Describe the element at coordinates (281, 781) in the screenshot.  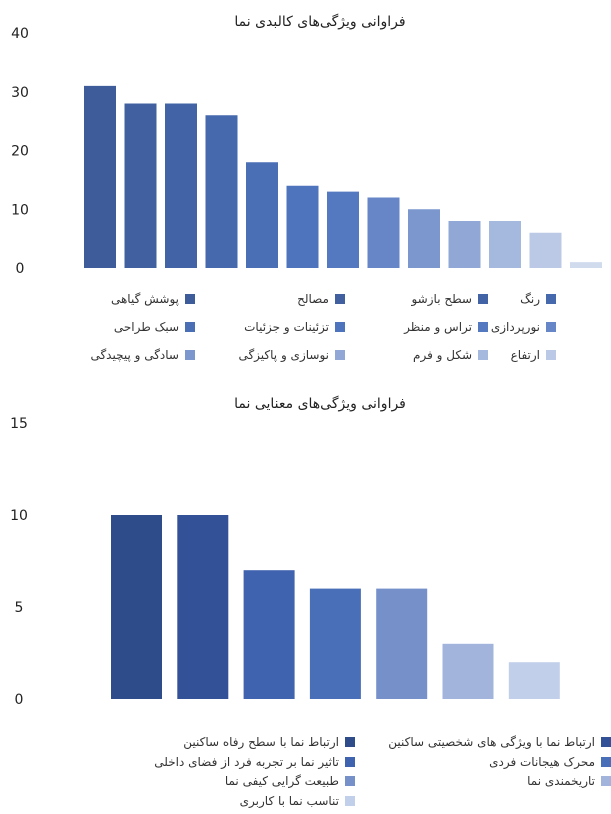
I see `legend-label: طبیعت گرایی کیفی نما` at that location.